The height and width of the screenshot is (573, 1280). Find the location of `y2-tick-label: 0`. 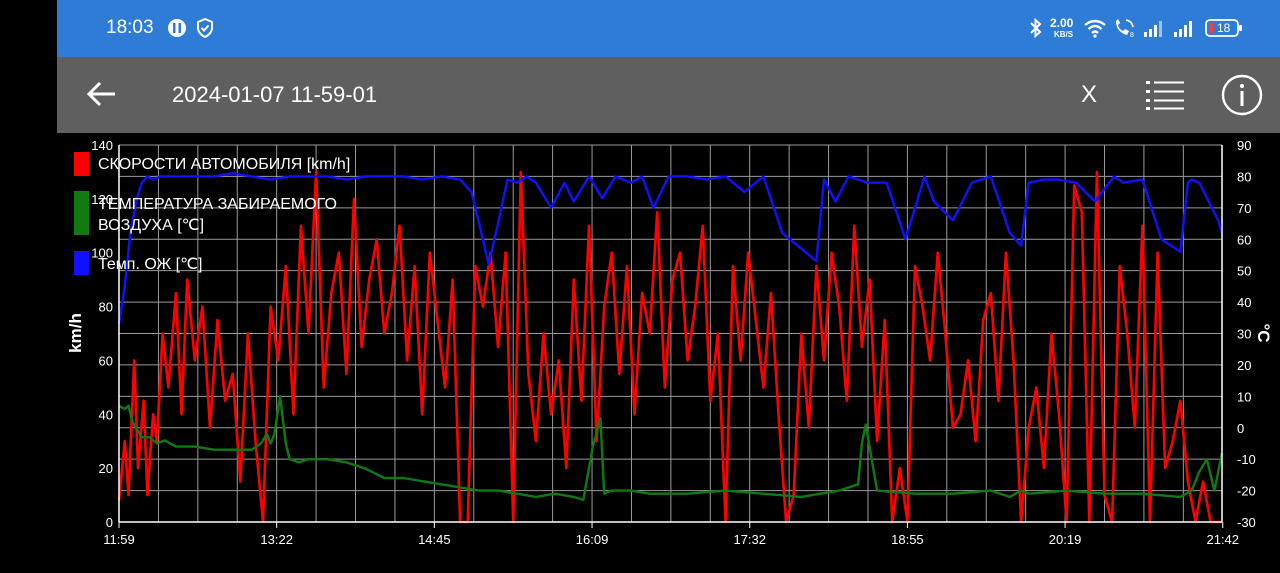

y2-tick-label: 0 is located at coordinates (1240, 428).